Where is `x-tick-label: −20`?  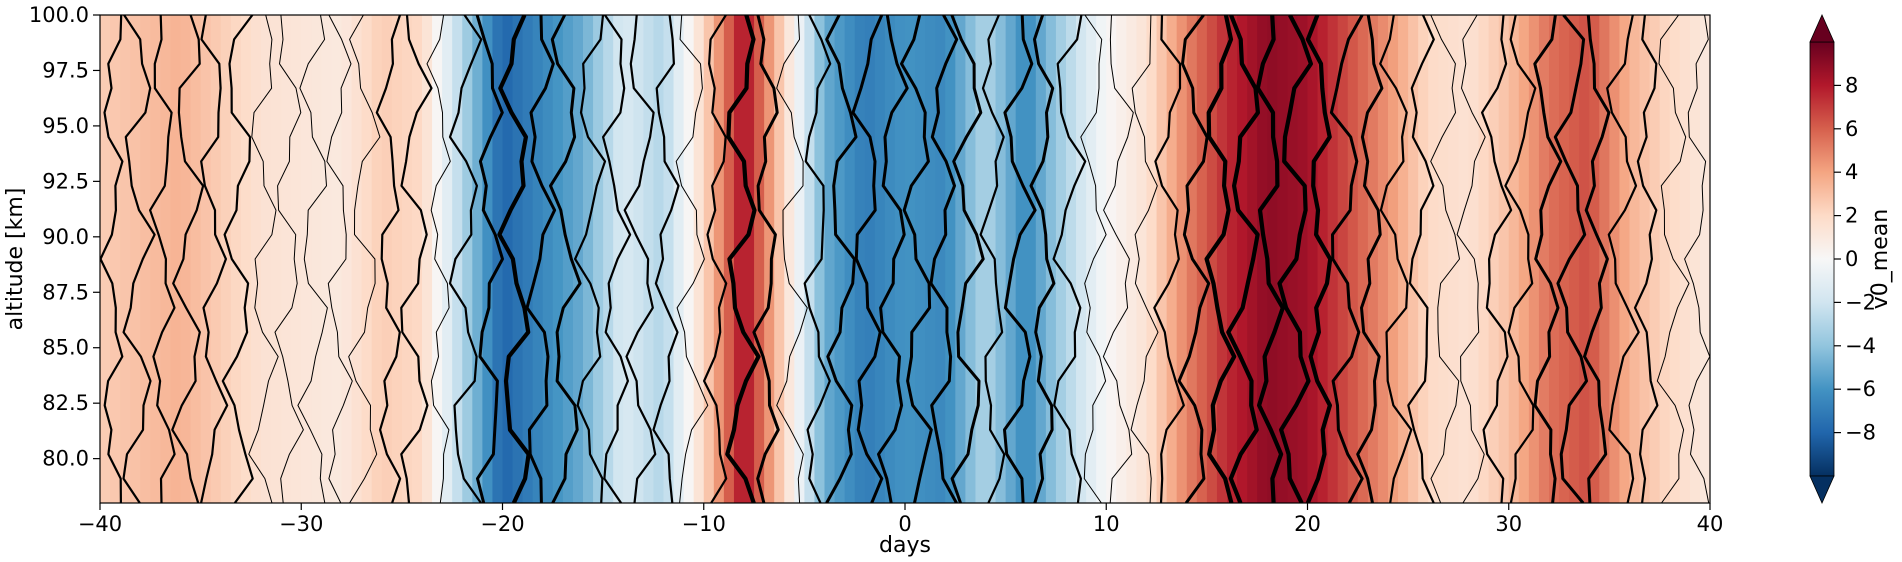
x-tick-label: −20 is located at coordinates (502, 524).